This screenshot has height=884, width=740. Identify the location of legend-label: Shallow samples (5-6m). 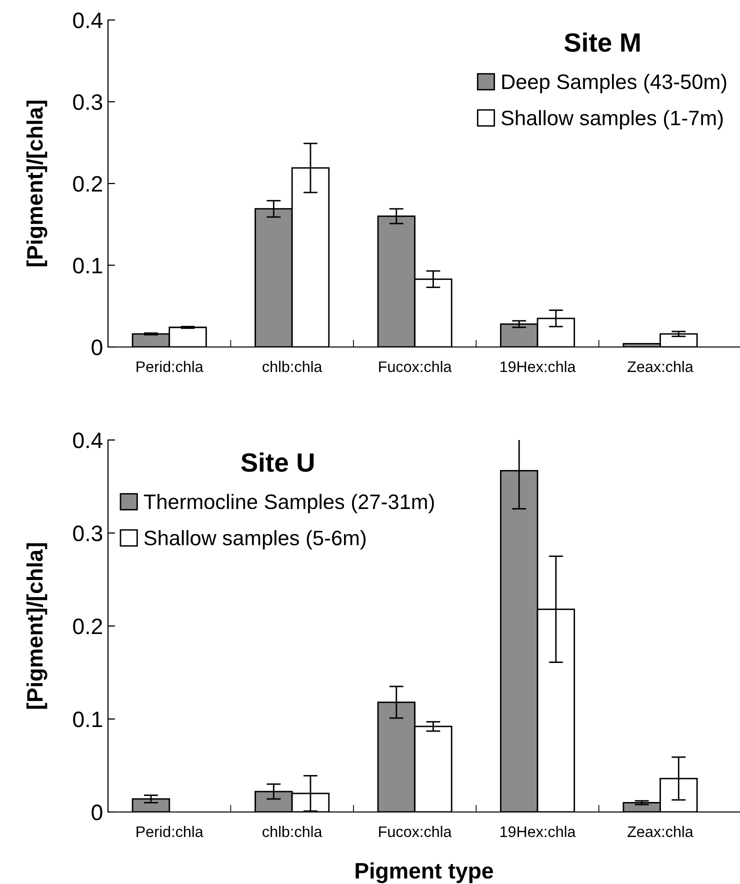
(255, 540).